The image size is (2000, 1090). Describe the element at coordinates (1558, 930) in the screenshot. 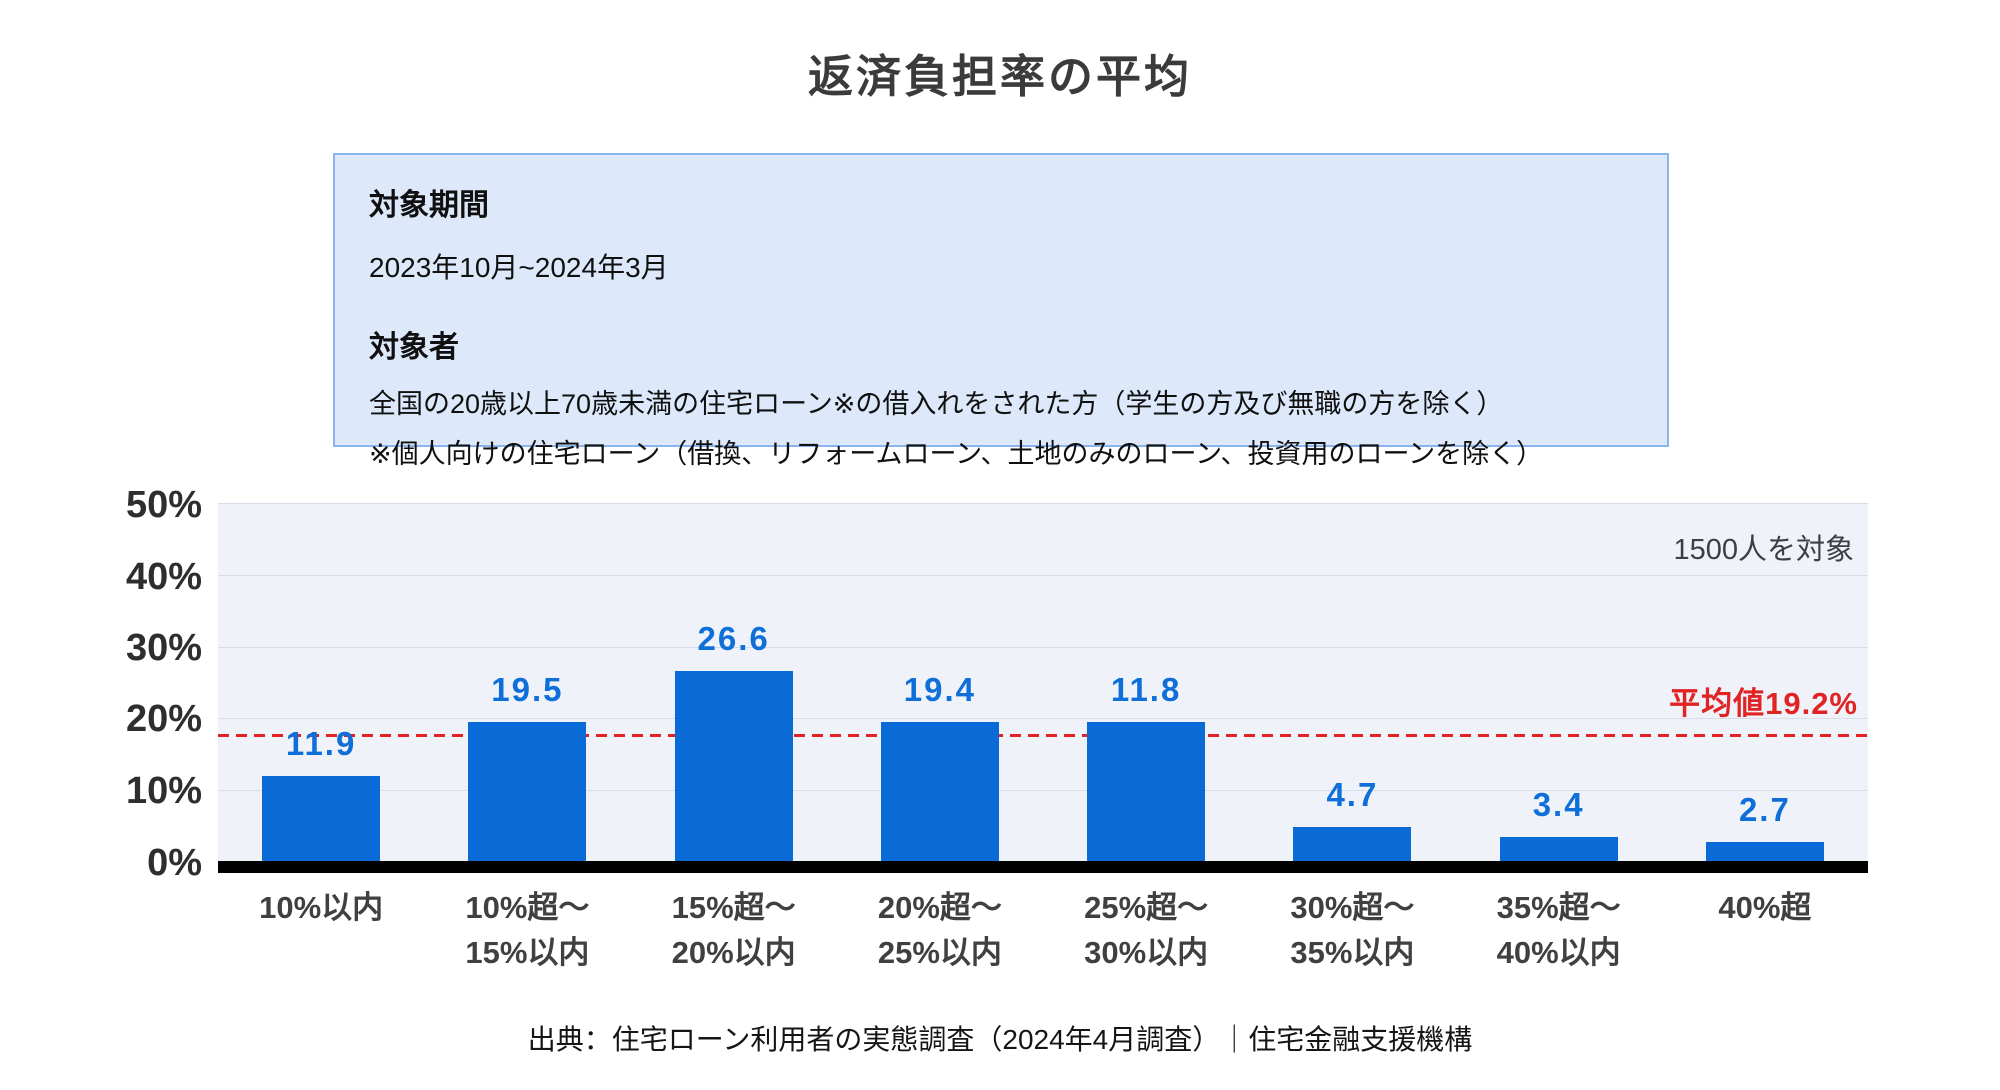

I see `x-axis-label: 35%超〜 40%以内` at that location.